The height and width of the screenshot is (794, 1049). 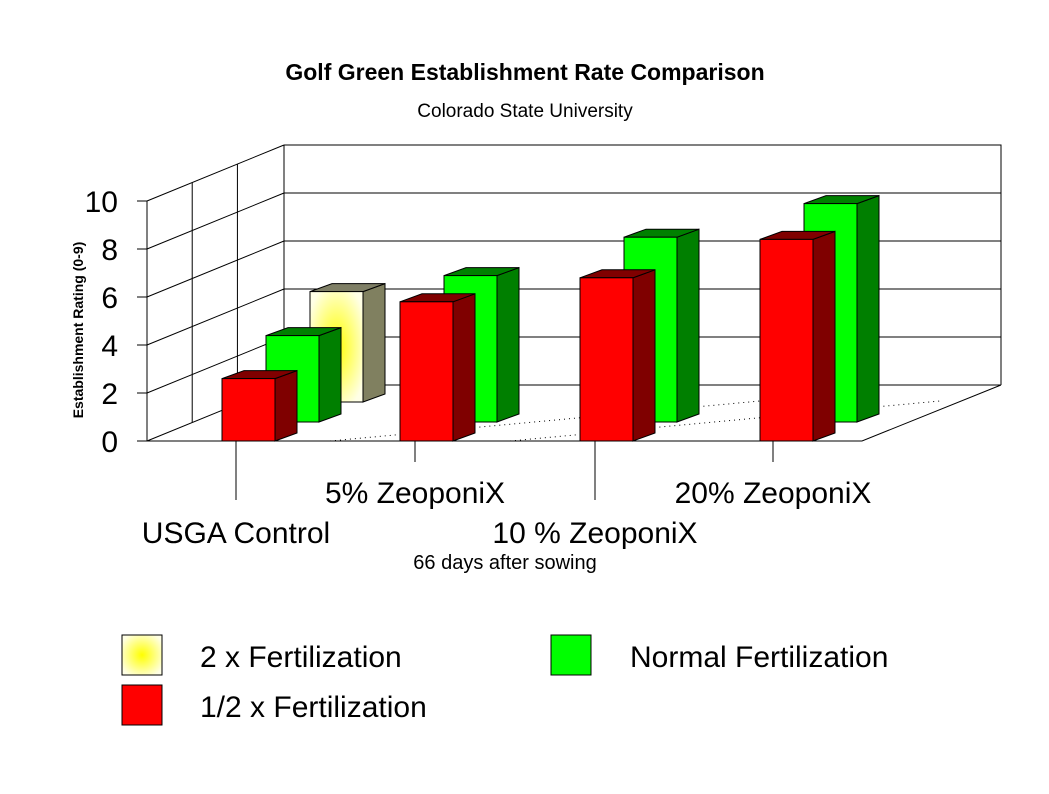 I want to click on bar-normal-3-side, so click(x=868, y=308).